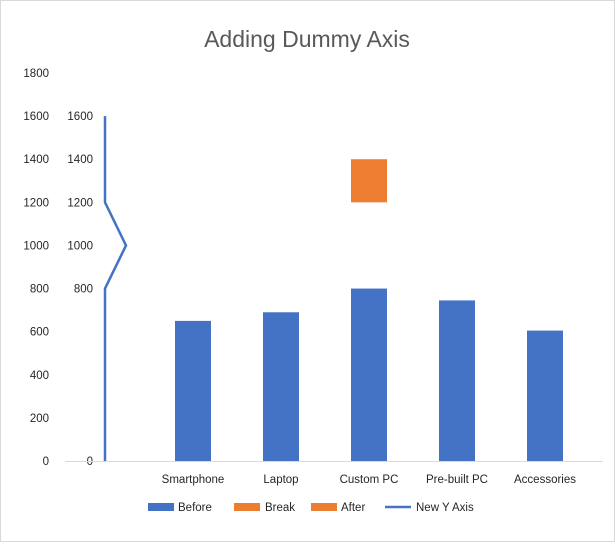 The height and width of the screenshot is (546, 615). I want to click on new-y-axis: 16001400120010008000, so click(97, 289).